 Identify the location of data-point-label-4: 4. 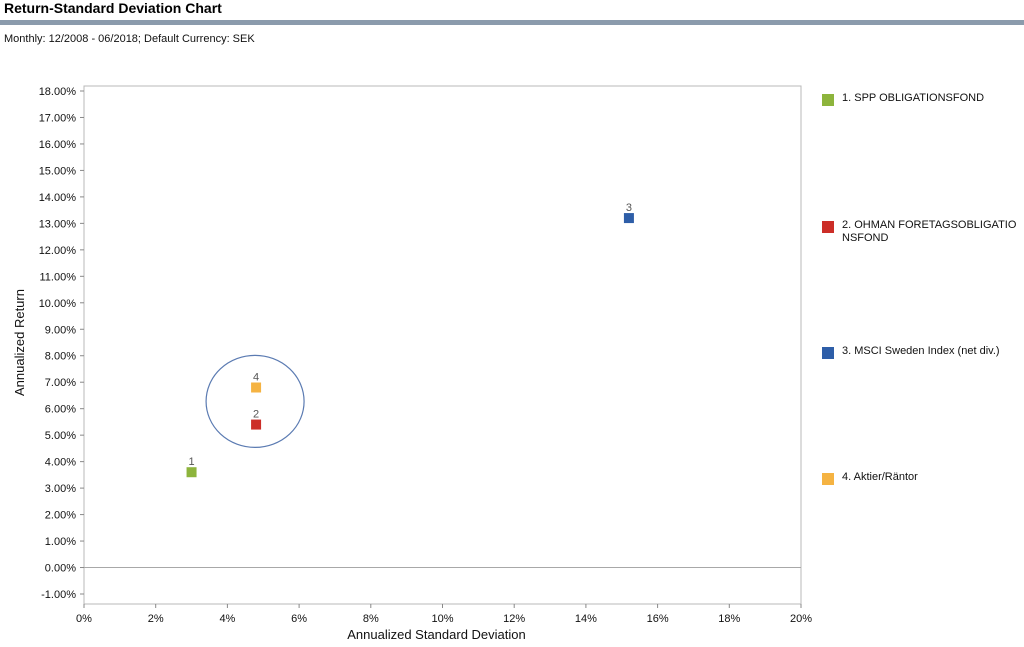
(256, 378).